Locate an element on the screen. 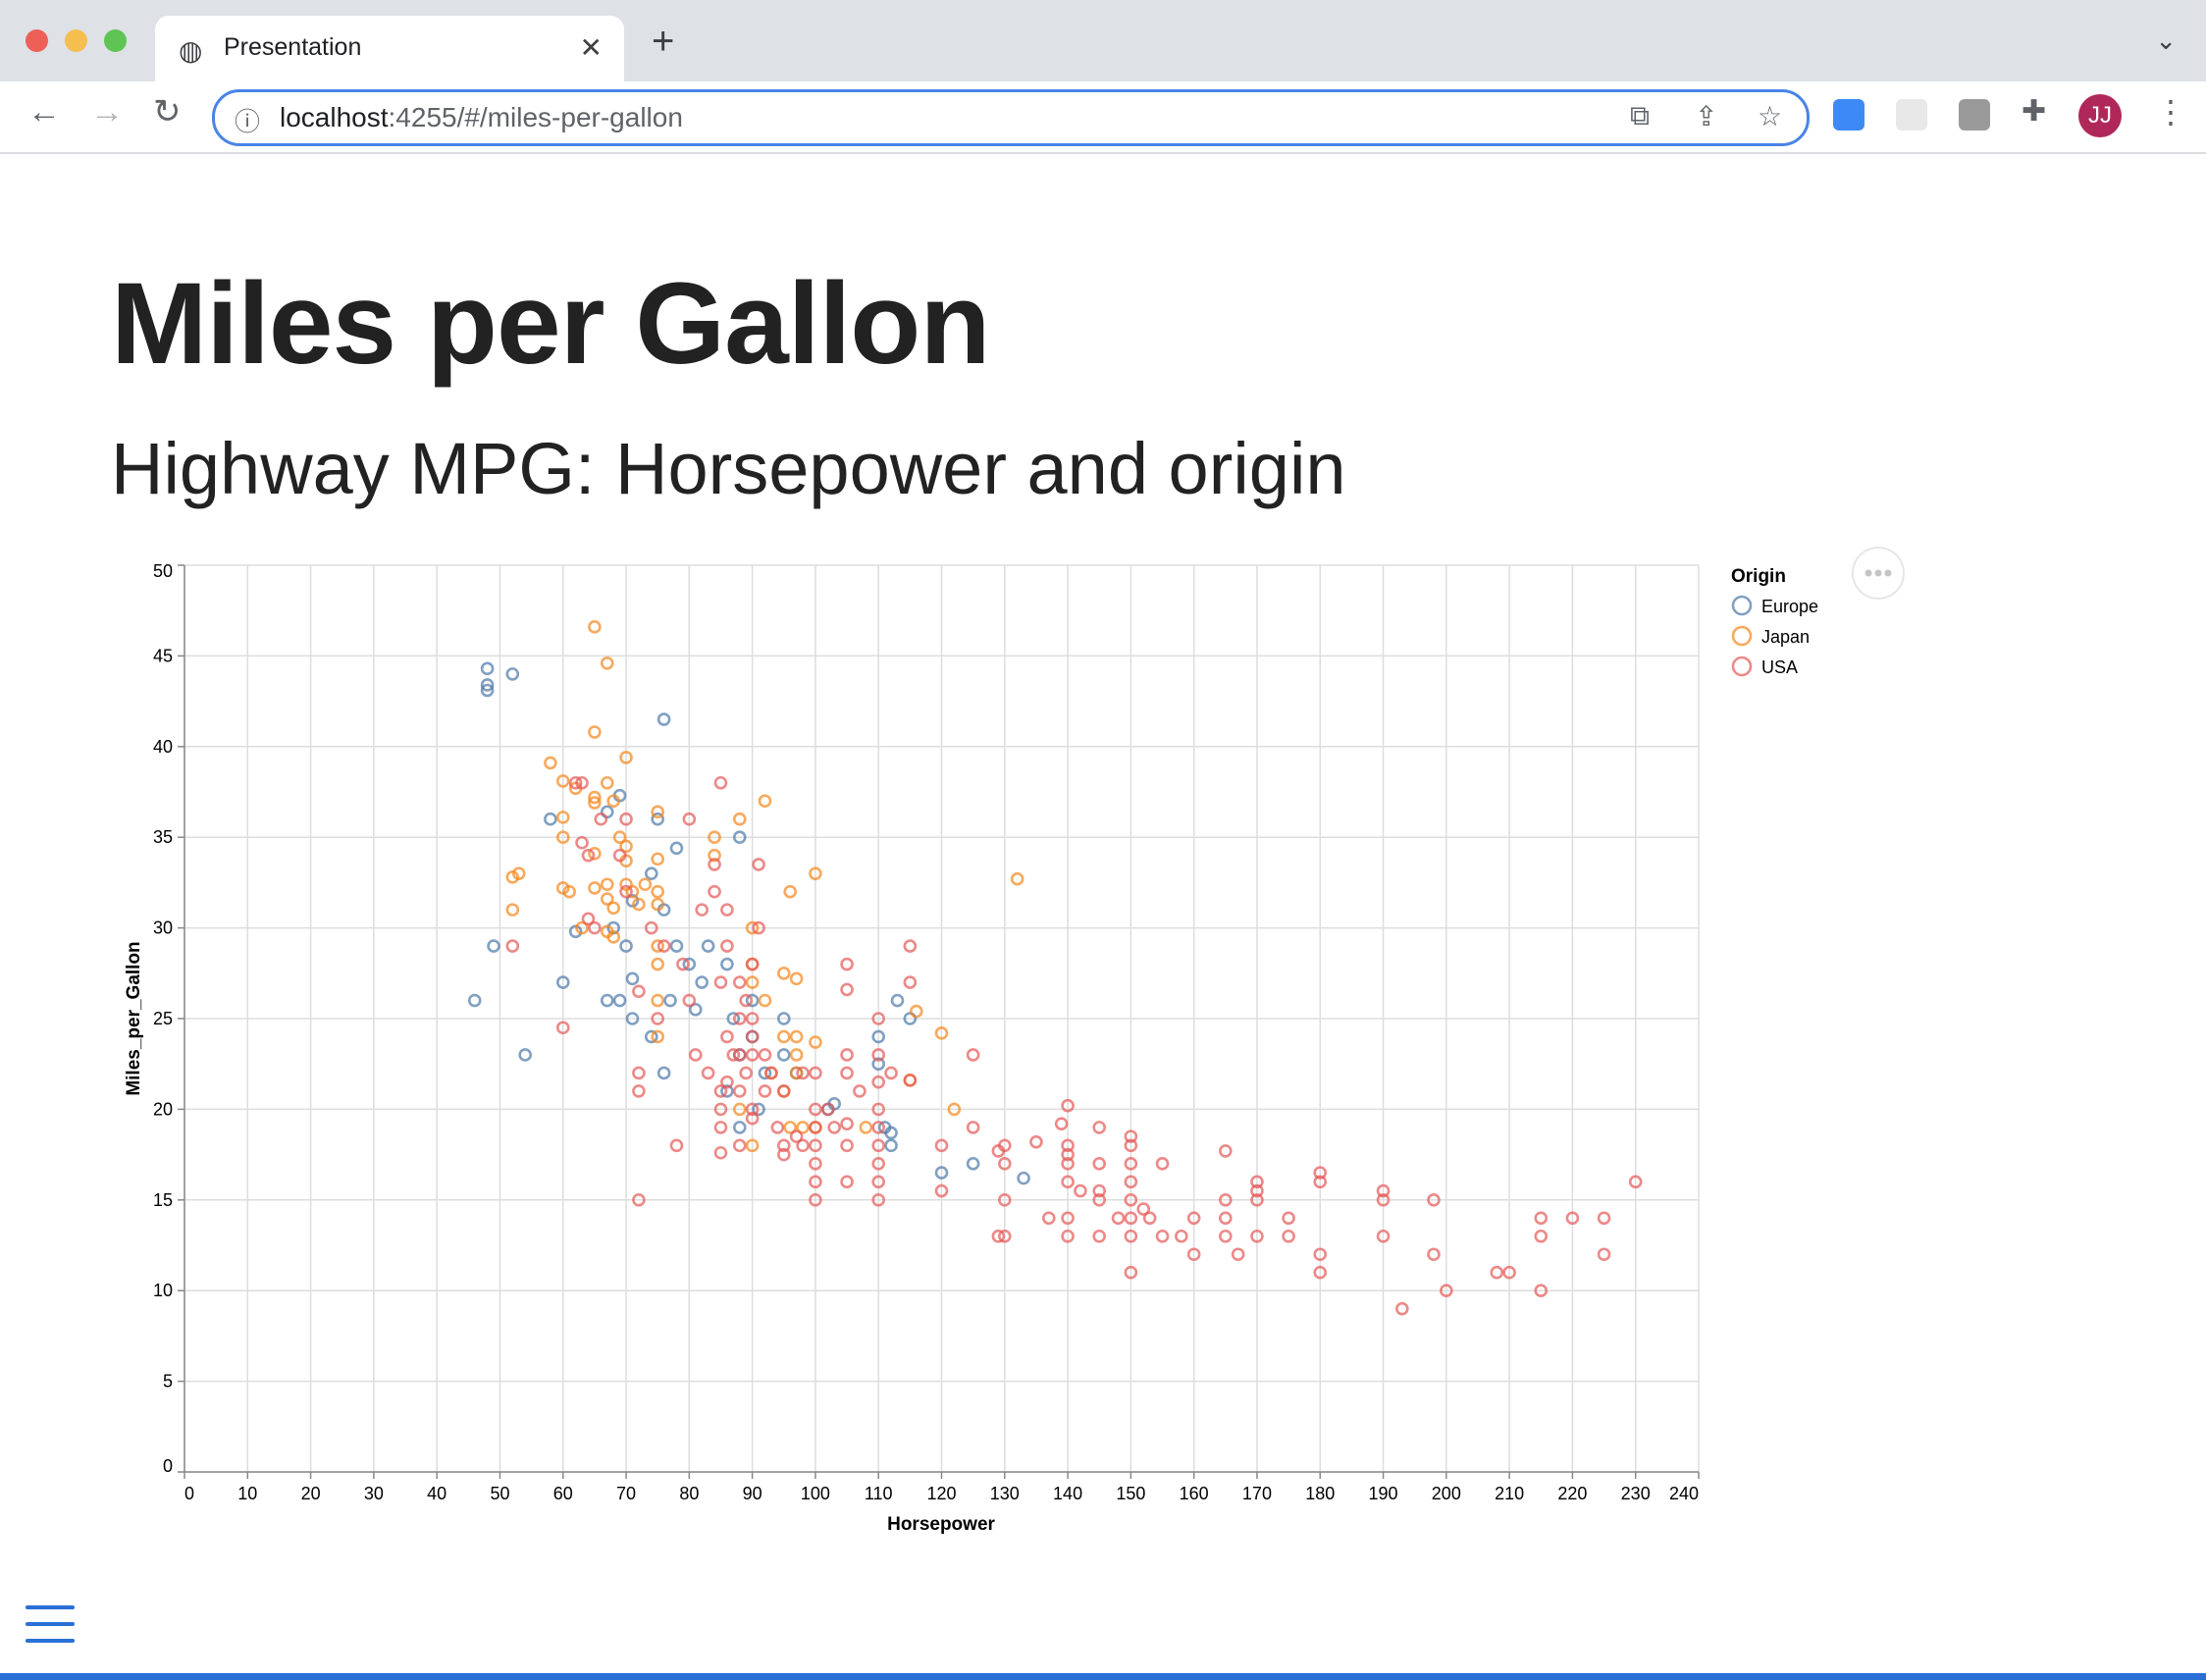  minimize-window-button is located at coordinates (76, 40).